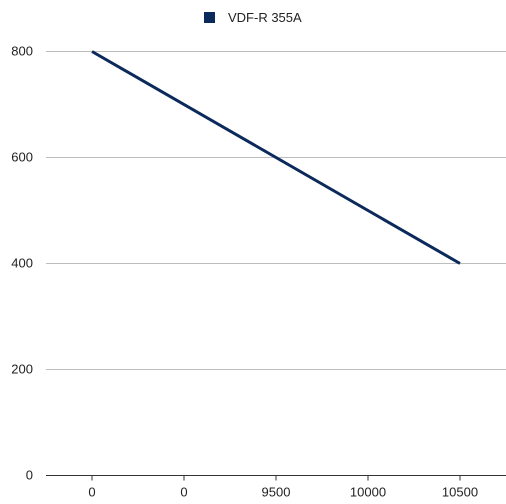 The height and width of the screenshot is (504, 506). I want to click on y-tick-label: 0, so click(29, 475).